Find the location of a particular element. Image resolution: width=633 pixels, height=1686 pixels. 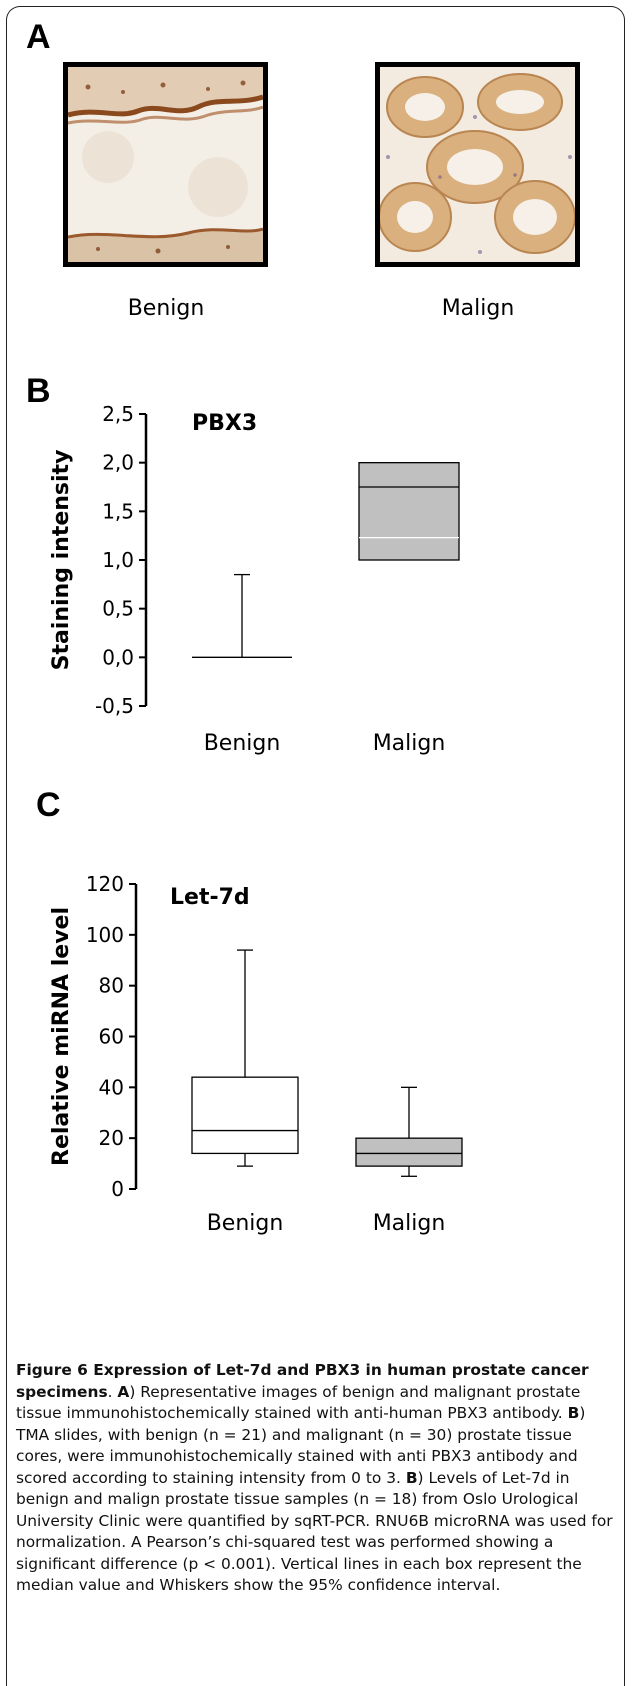

y-tick-label: -0,5 is located at coordinates (114, 706).